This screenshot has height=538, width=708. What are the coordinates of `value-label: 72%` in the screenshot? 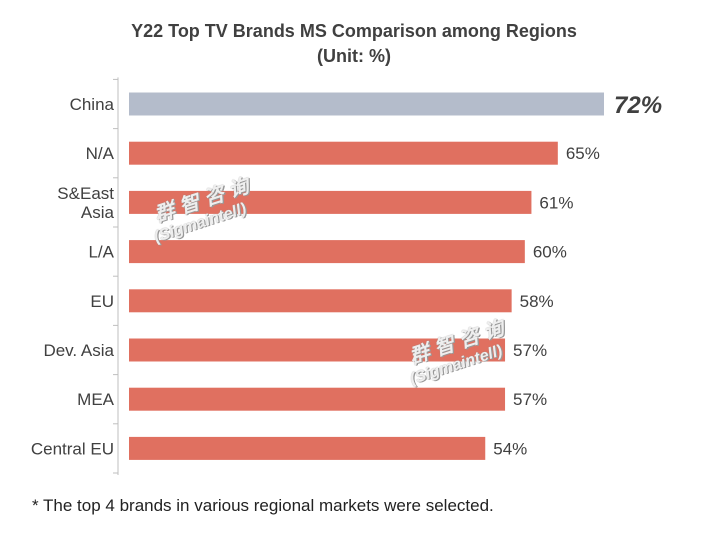 It's located at (638, 105).